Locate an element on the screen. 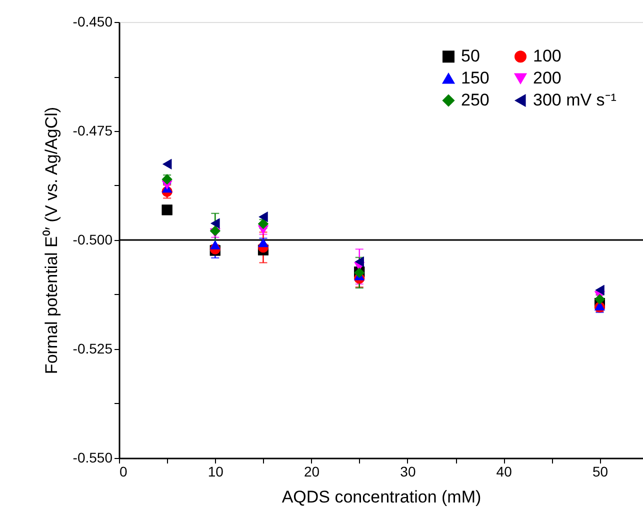 The width and height of the screenshot is (643, 531). legend-label: 300 mV s⁻¹ is located at coordinates (575, 100).